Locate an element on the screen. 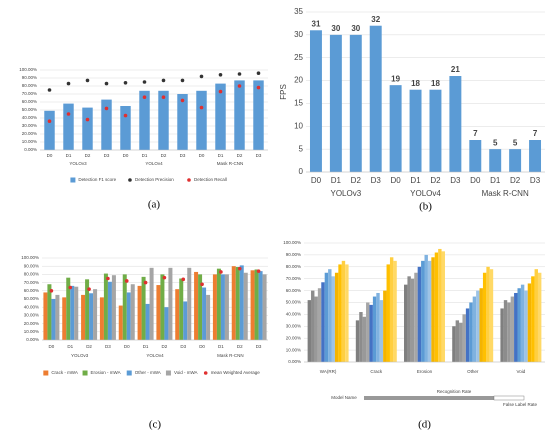 This screenshot has width=550, height=438. y-tick-label: 90.00% is located at coordinates (29, 77).